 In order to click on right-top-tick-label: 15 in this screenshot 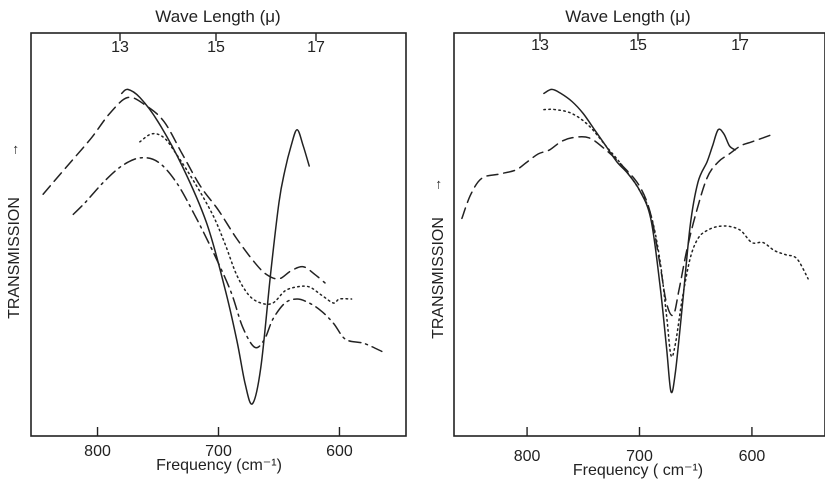, I will do `click(638, 45)`.